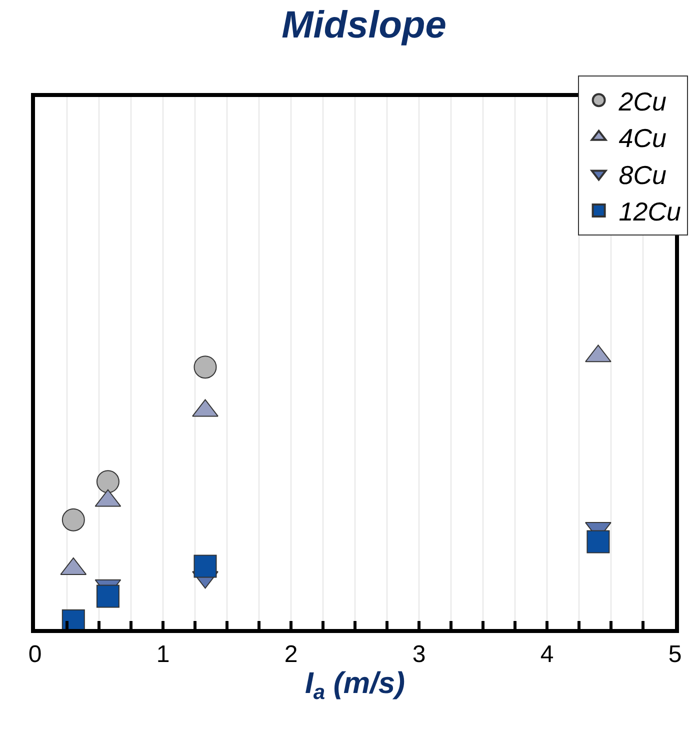 The height and width of the screenshot is (739, 700). Describe the element at coordinates (291, 654) in the screenshot. I see `x-tick-label: 2` at that location.